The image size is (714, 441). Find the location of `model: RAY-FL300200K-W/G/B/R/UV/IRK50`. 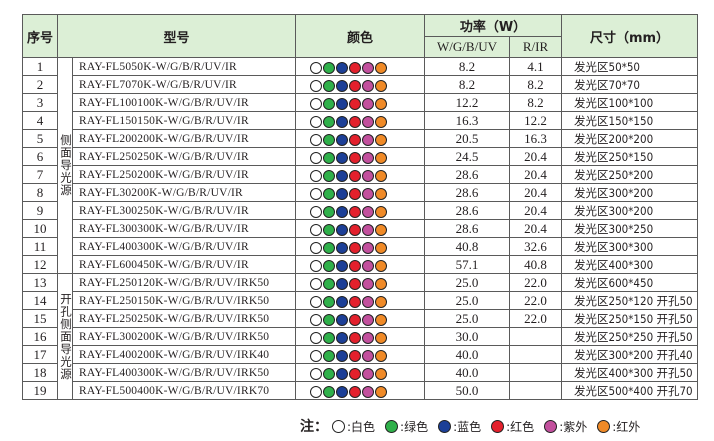

model: RAY-FL300200K-W/G/B/R/UV/IRK50 is located at coordinates (184, 336).